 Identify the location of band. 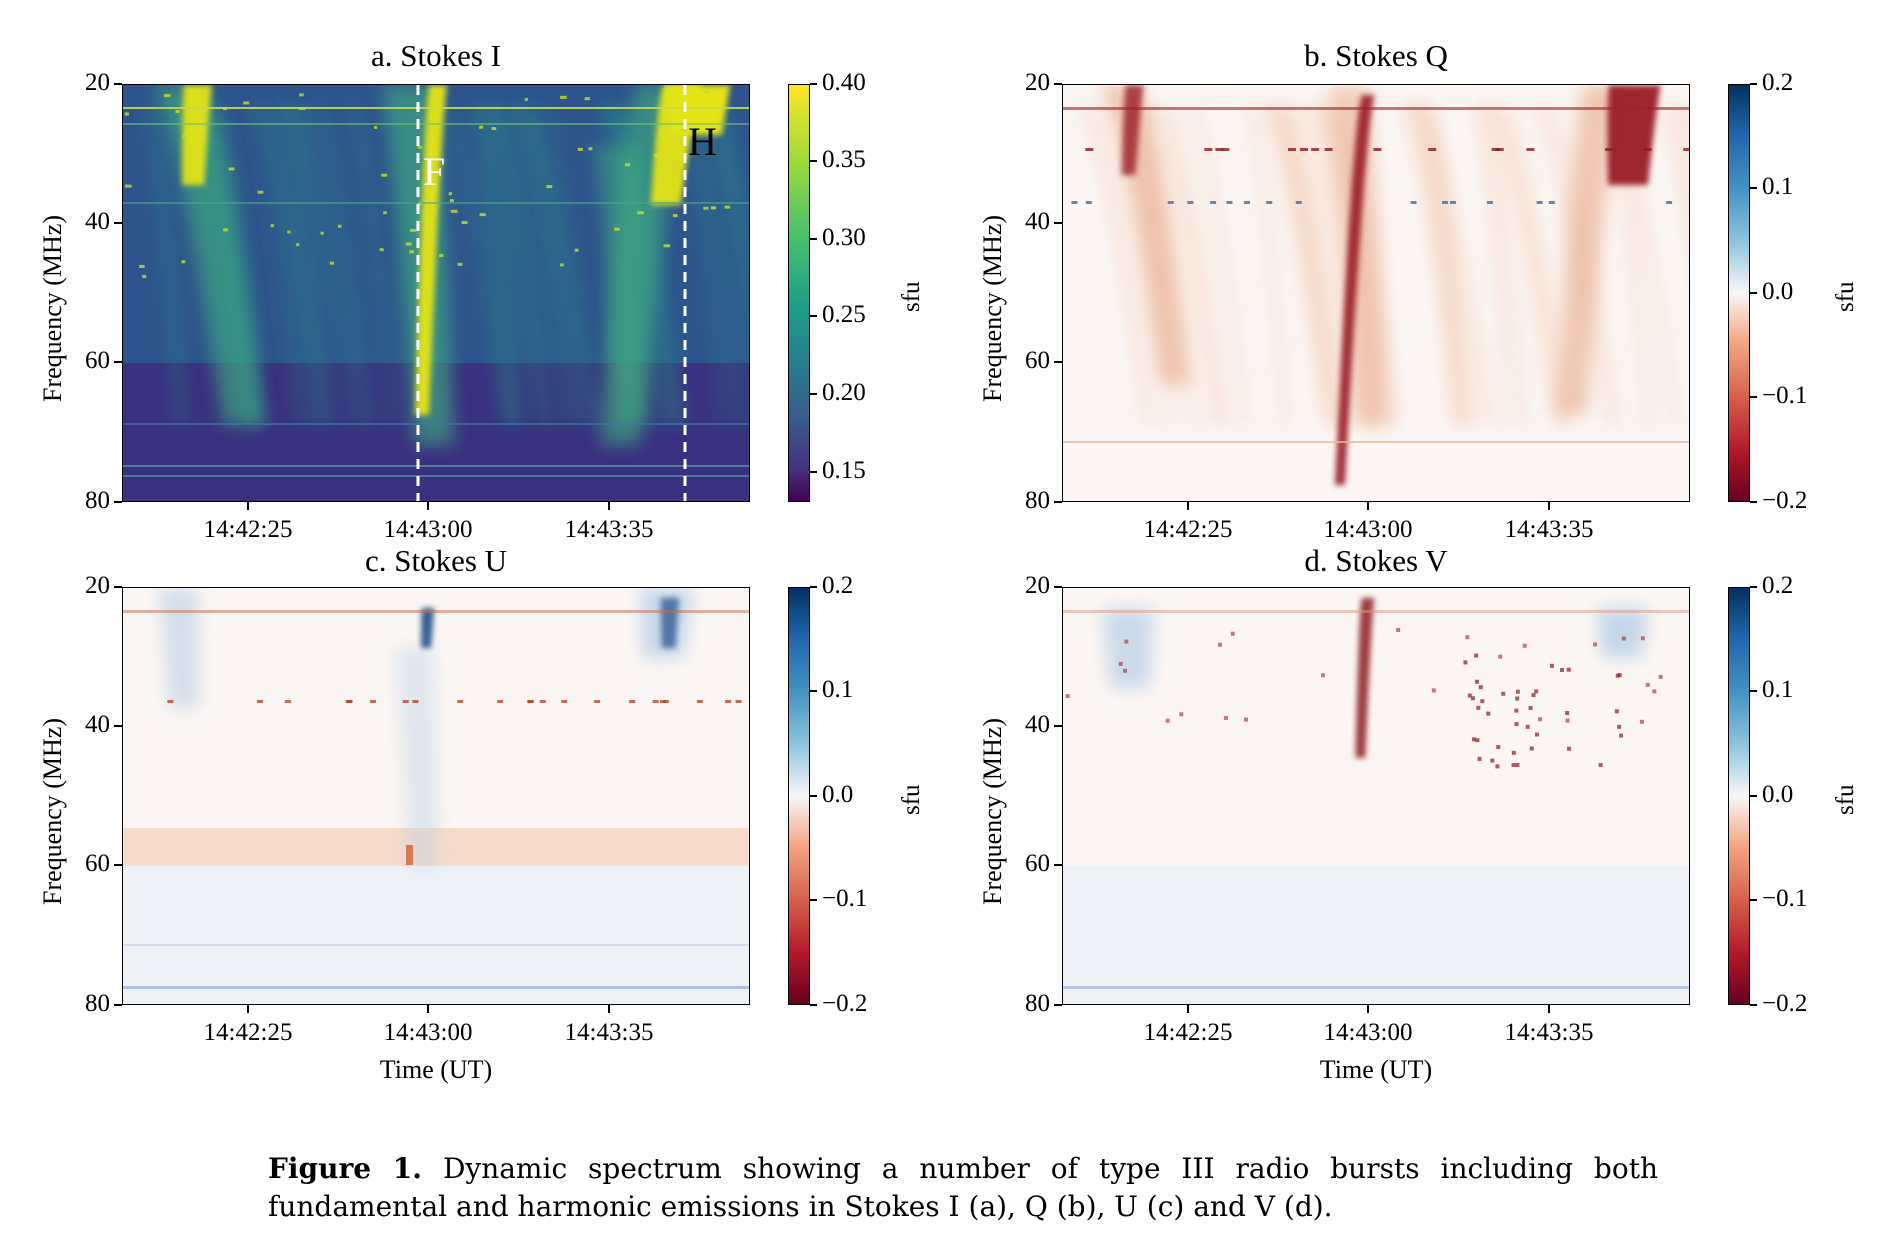
(1376, 935).